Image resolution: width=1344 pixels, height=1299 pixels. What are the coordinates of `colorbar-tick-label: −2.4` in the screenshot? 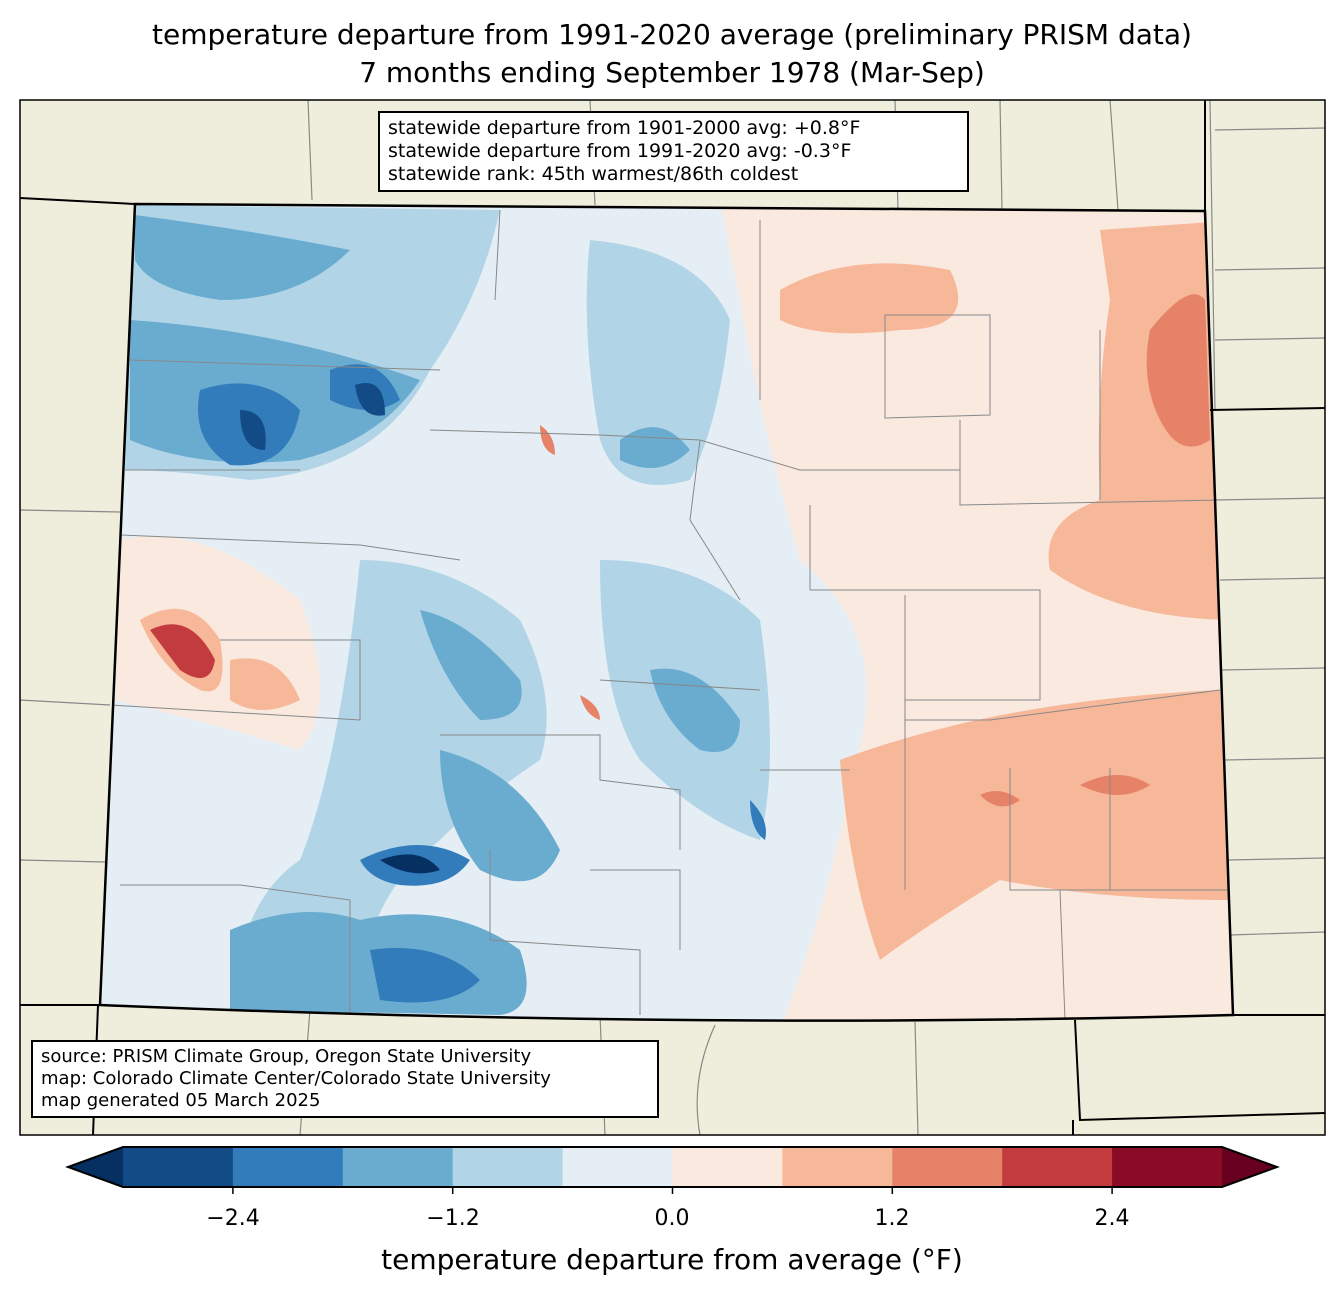 It's located at (233, 1218).